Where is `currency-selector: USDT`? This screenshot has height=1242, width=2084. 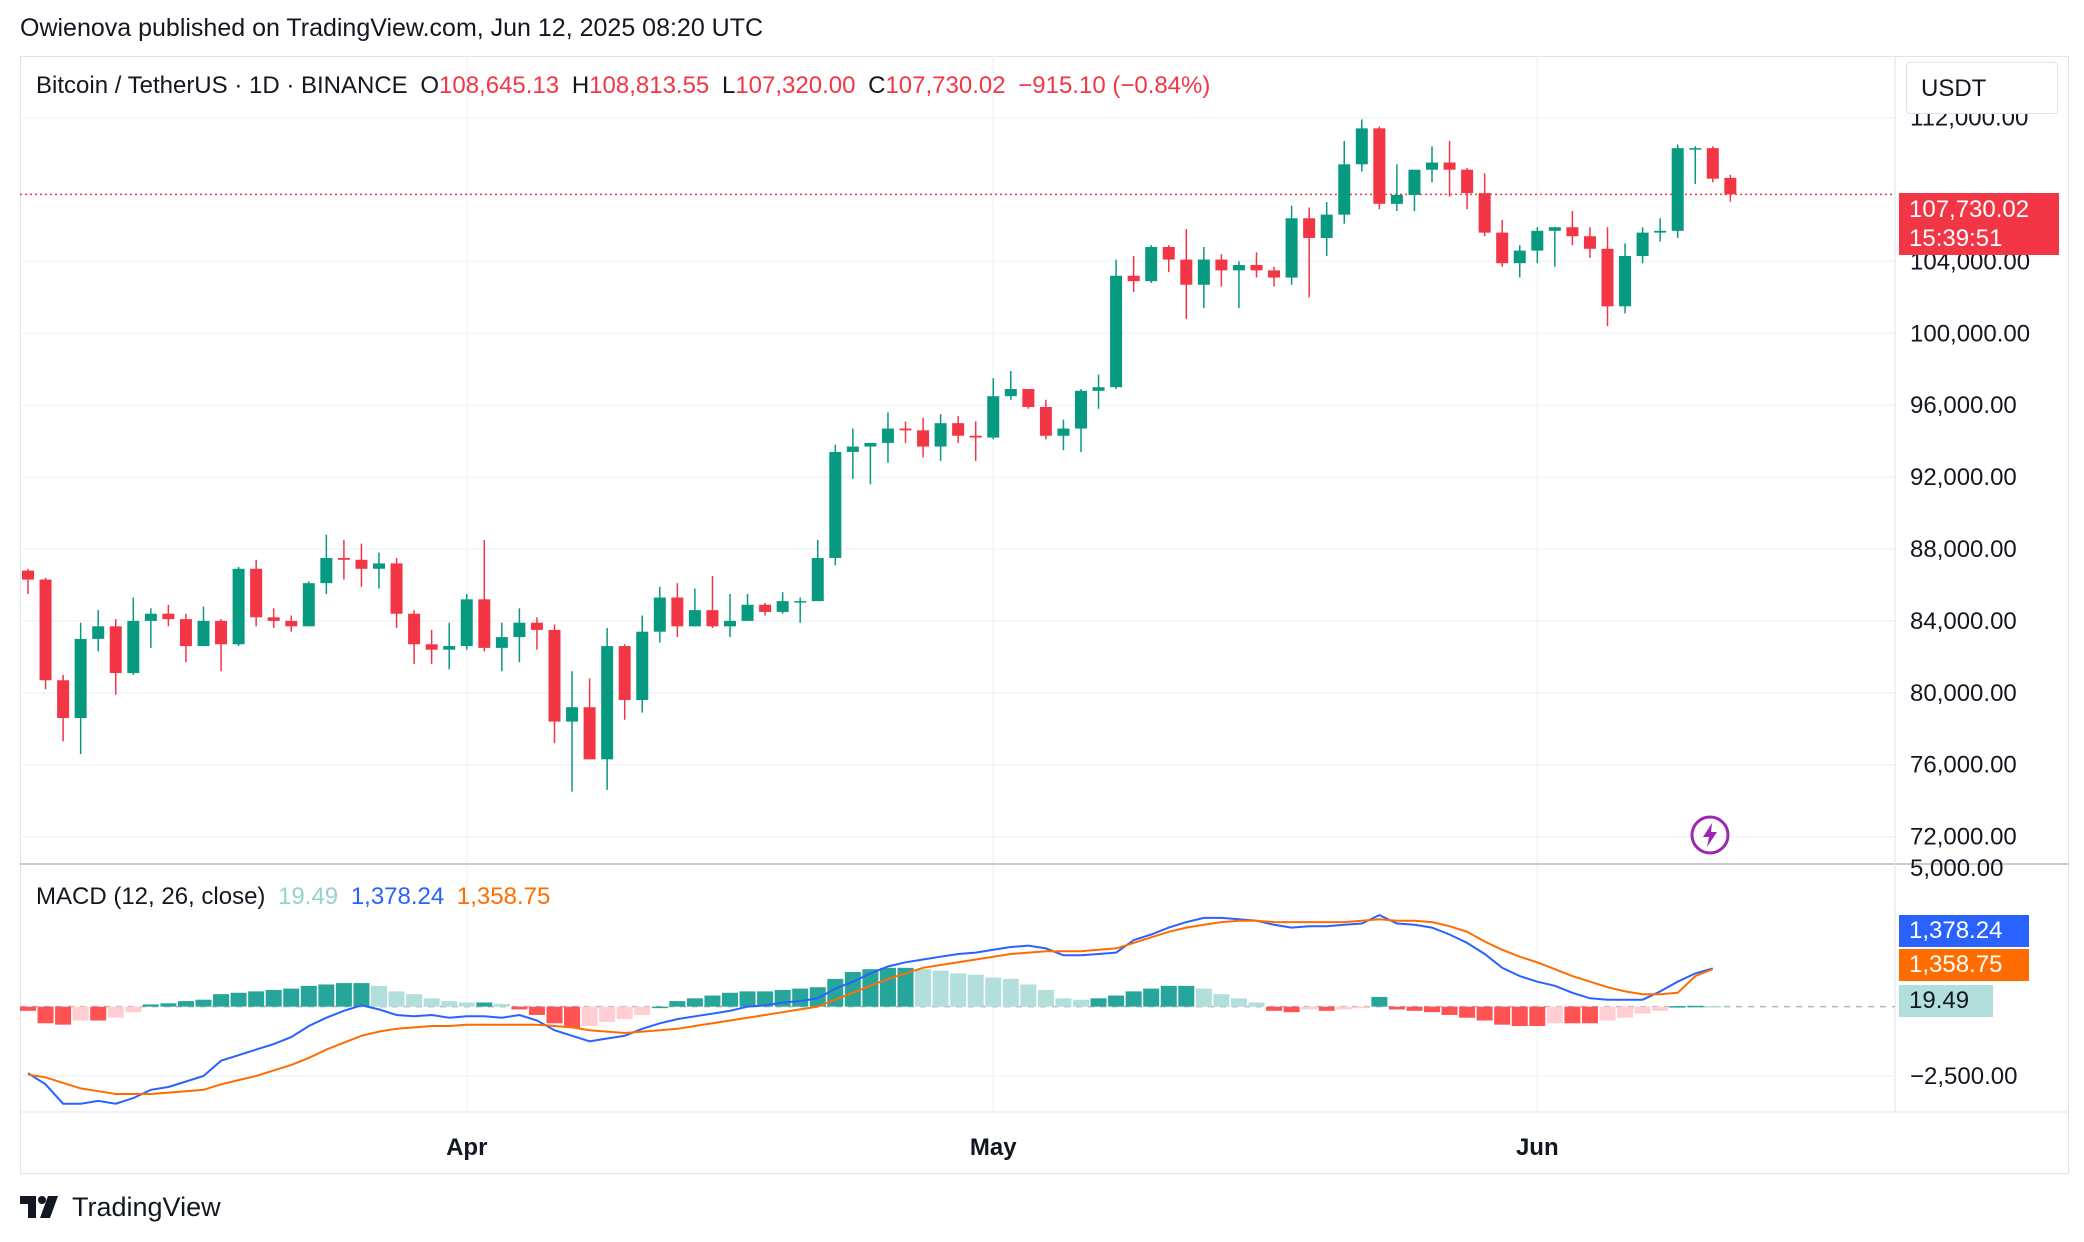
currency-selector: USDT is located at coordinates (1982, 88).